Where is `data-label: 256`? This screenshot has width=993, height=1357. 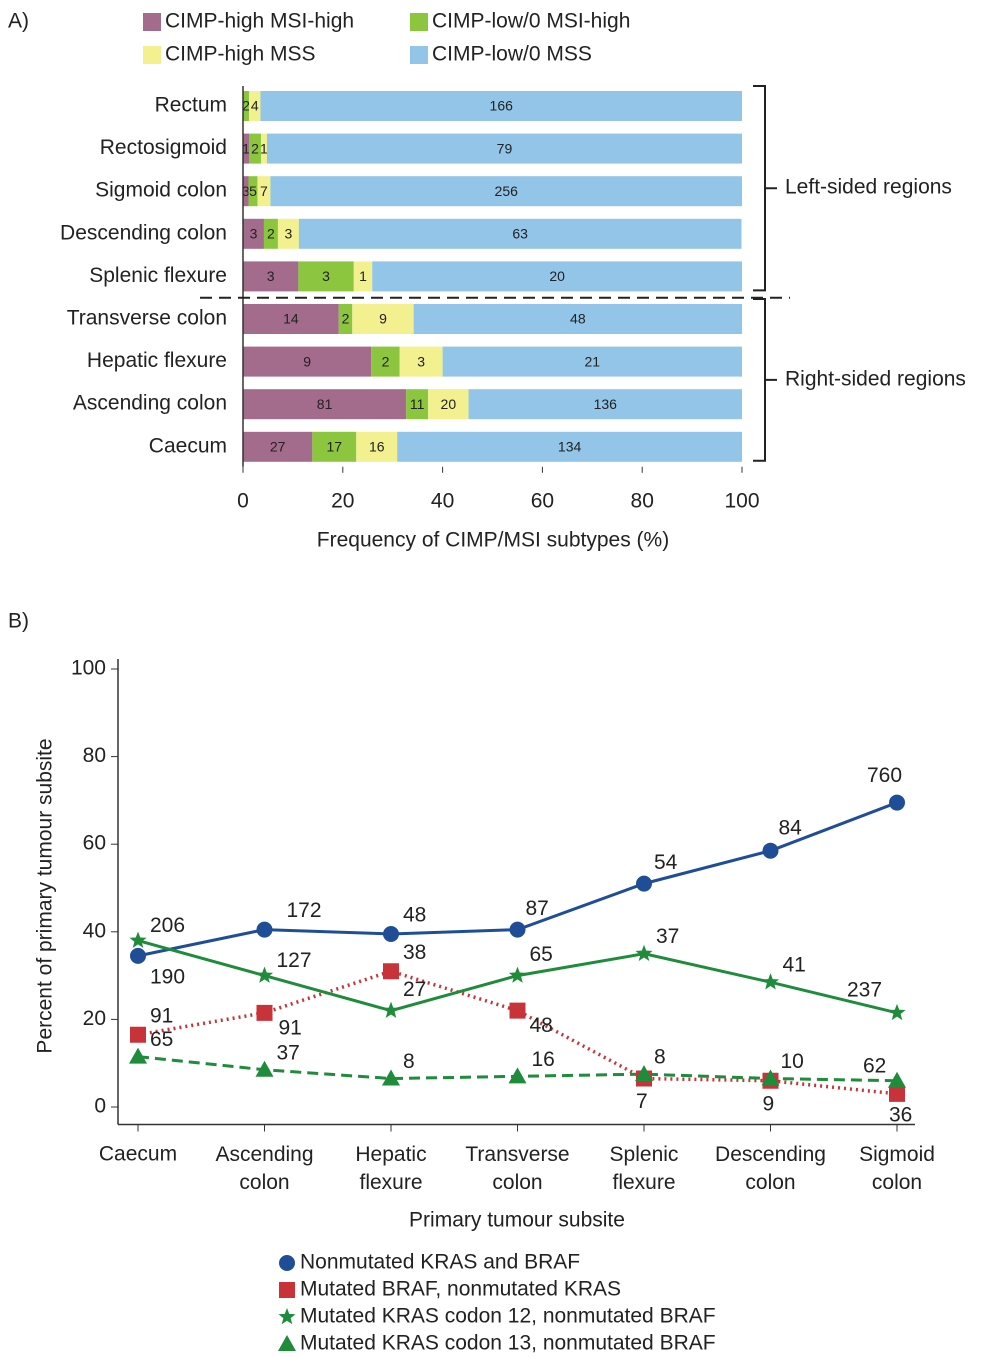
data-label: 256 is located at coordinates (507, 191).